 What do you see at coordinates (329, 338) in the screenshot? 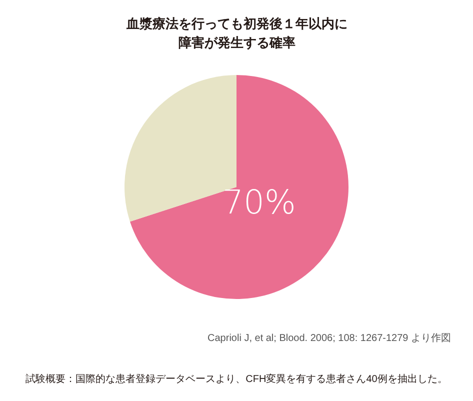
I see `text: Caprioli J, et al; Blood. 2006; 108: 1267-1279 より作図` at bounding box center [329, 338].